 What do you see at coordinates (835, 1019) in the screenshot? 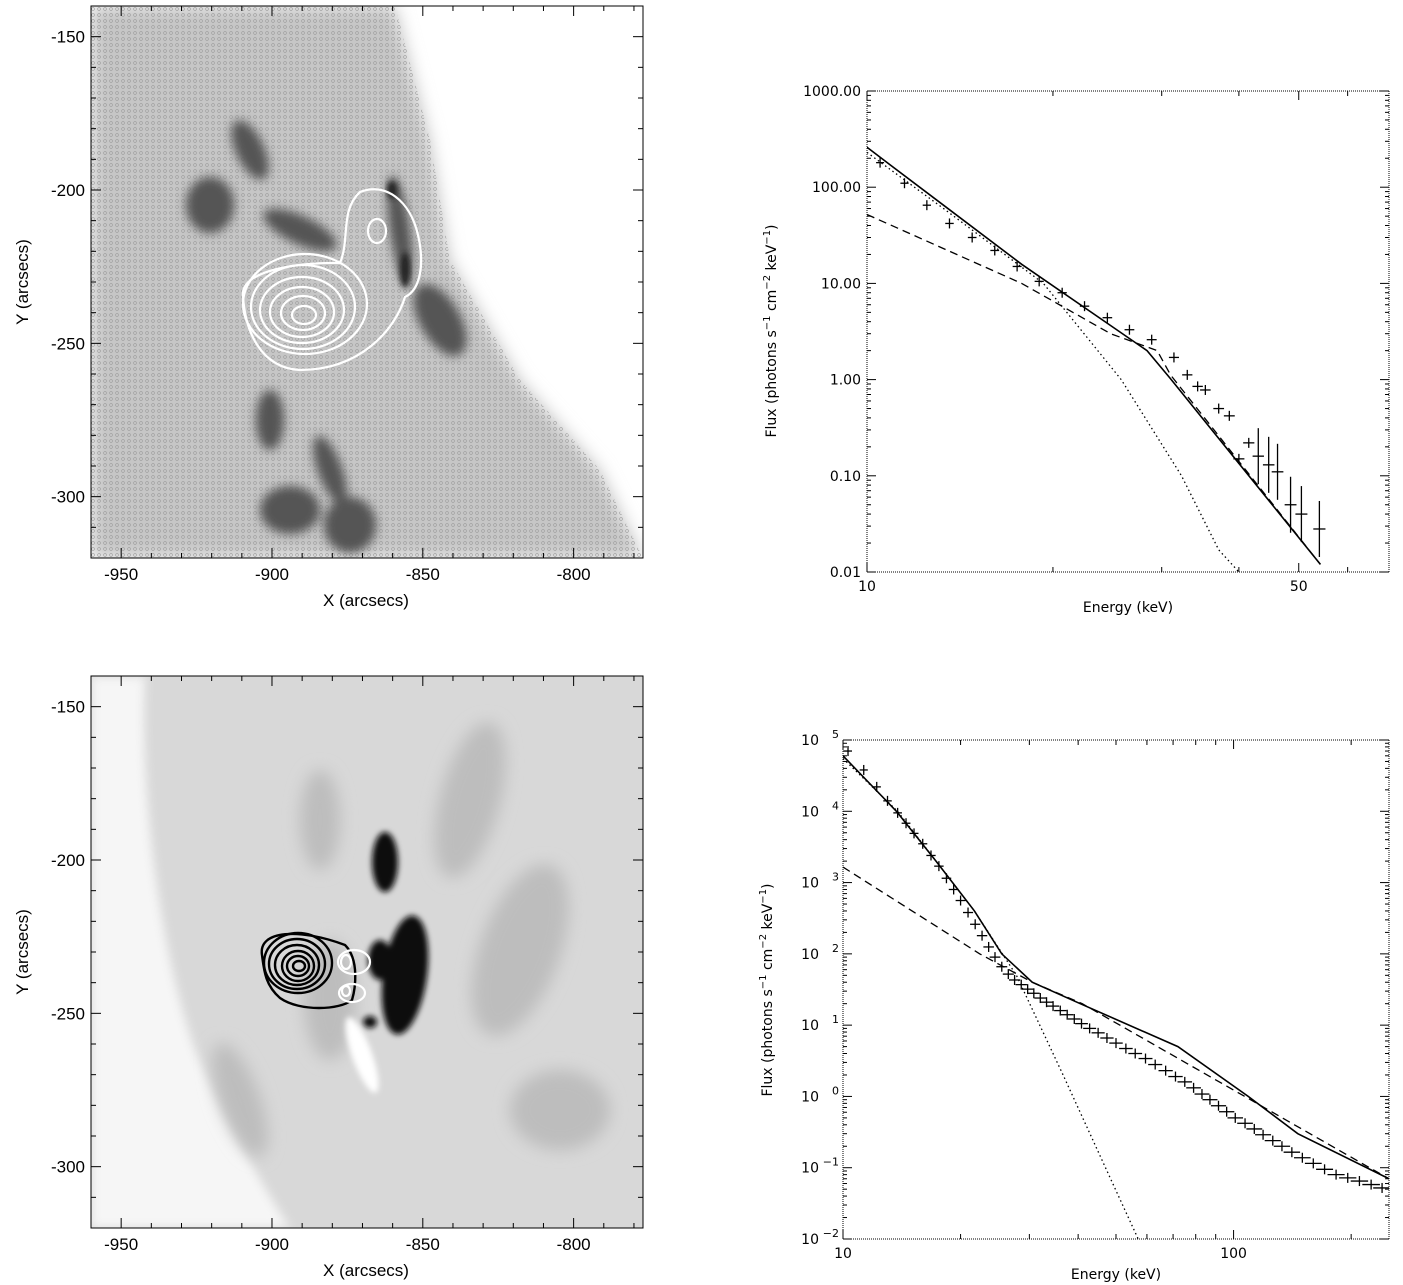
I see `y-tick-exponent: 1` at bounding box center [835, 1019].